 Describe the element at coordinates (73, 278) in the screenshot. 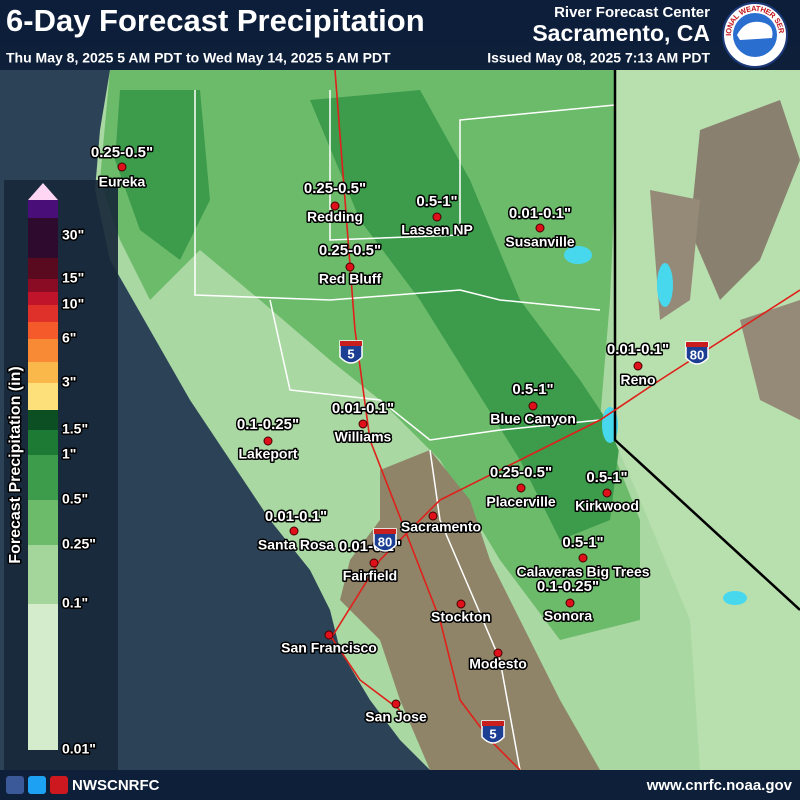

I see `legend-label: 15"` at that location.